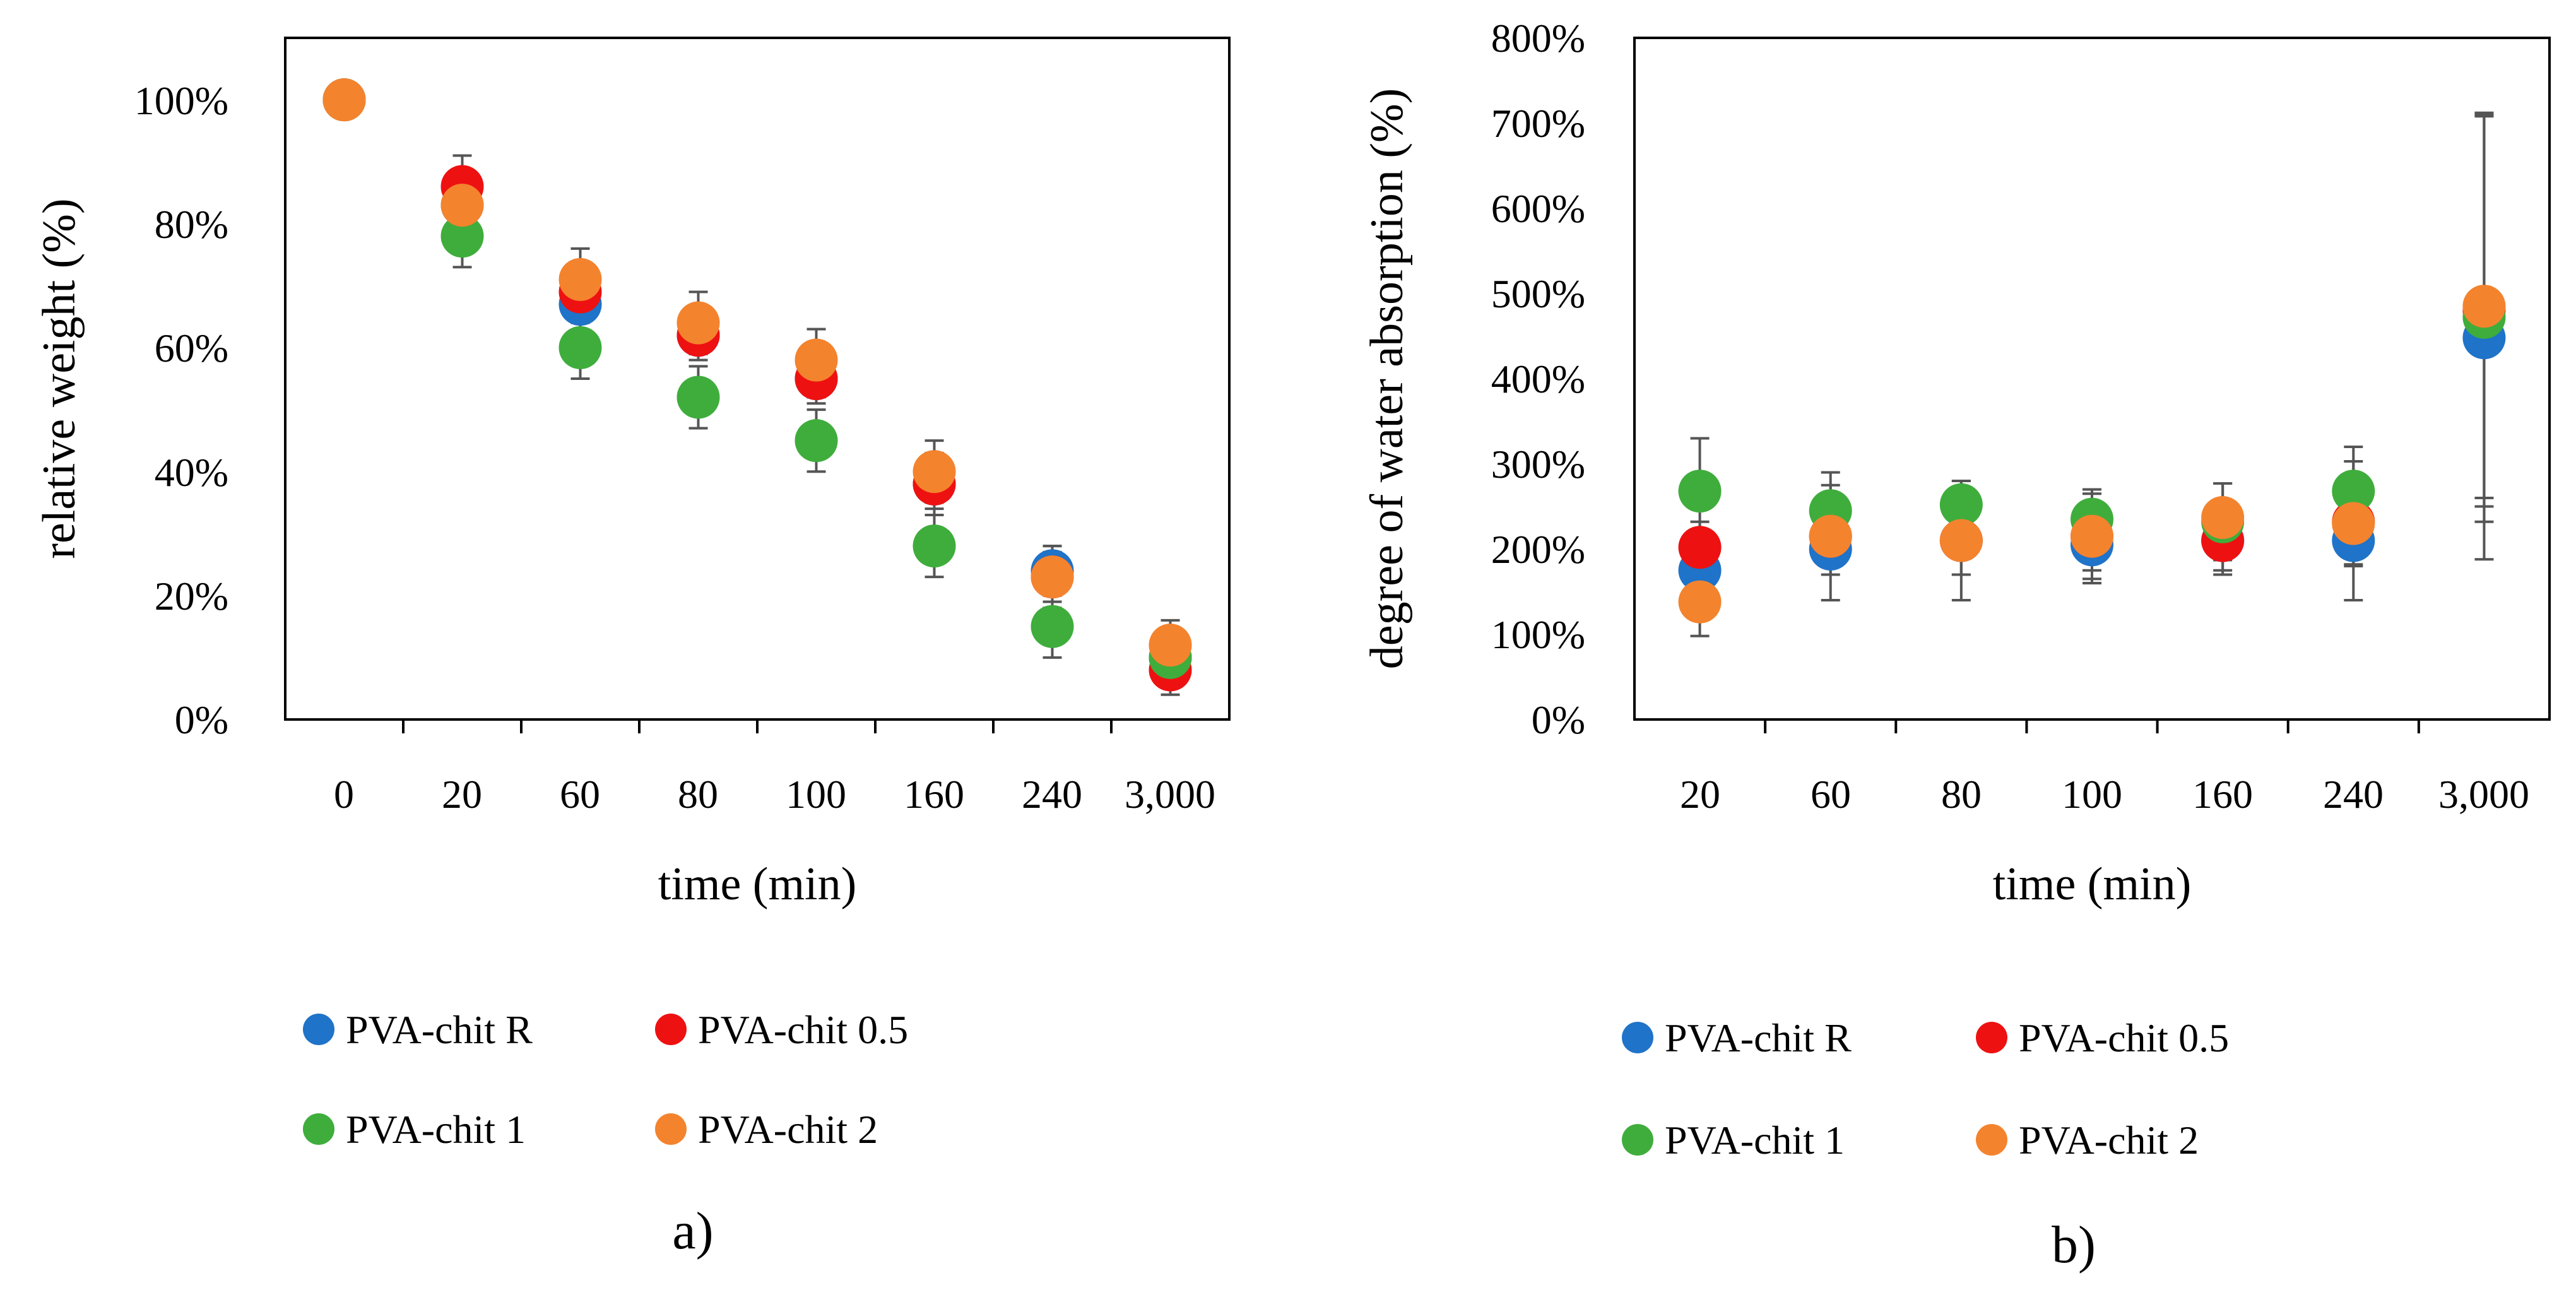  I want to click on chart-a-x-tick-labels: 0 20 60 80 100 160 240 3,000, so click(774, 794).